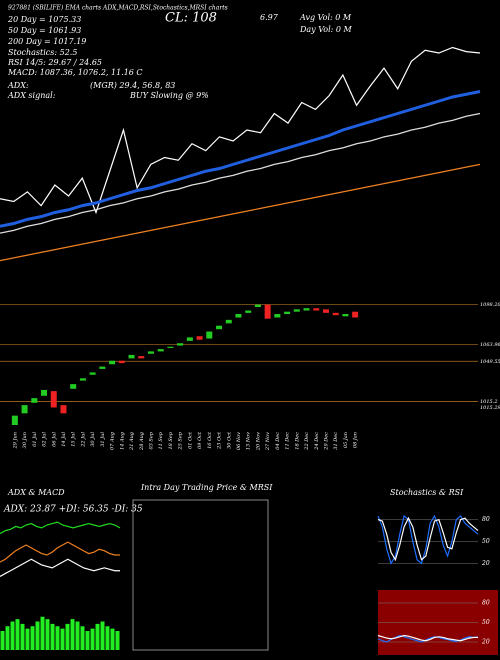  Describe the element at coordinates (249, 441) in the screenshot. I see `x-tick-label: 13 Nov` at that location.